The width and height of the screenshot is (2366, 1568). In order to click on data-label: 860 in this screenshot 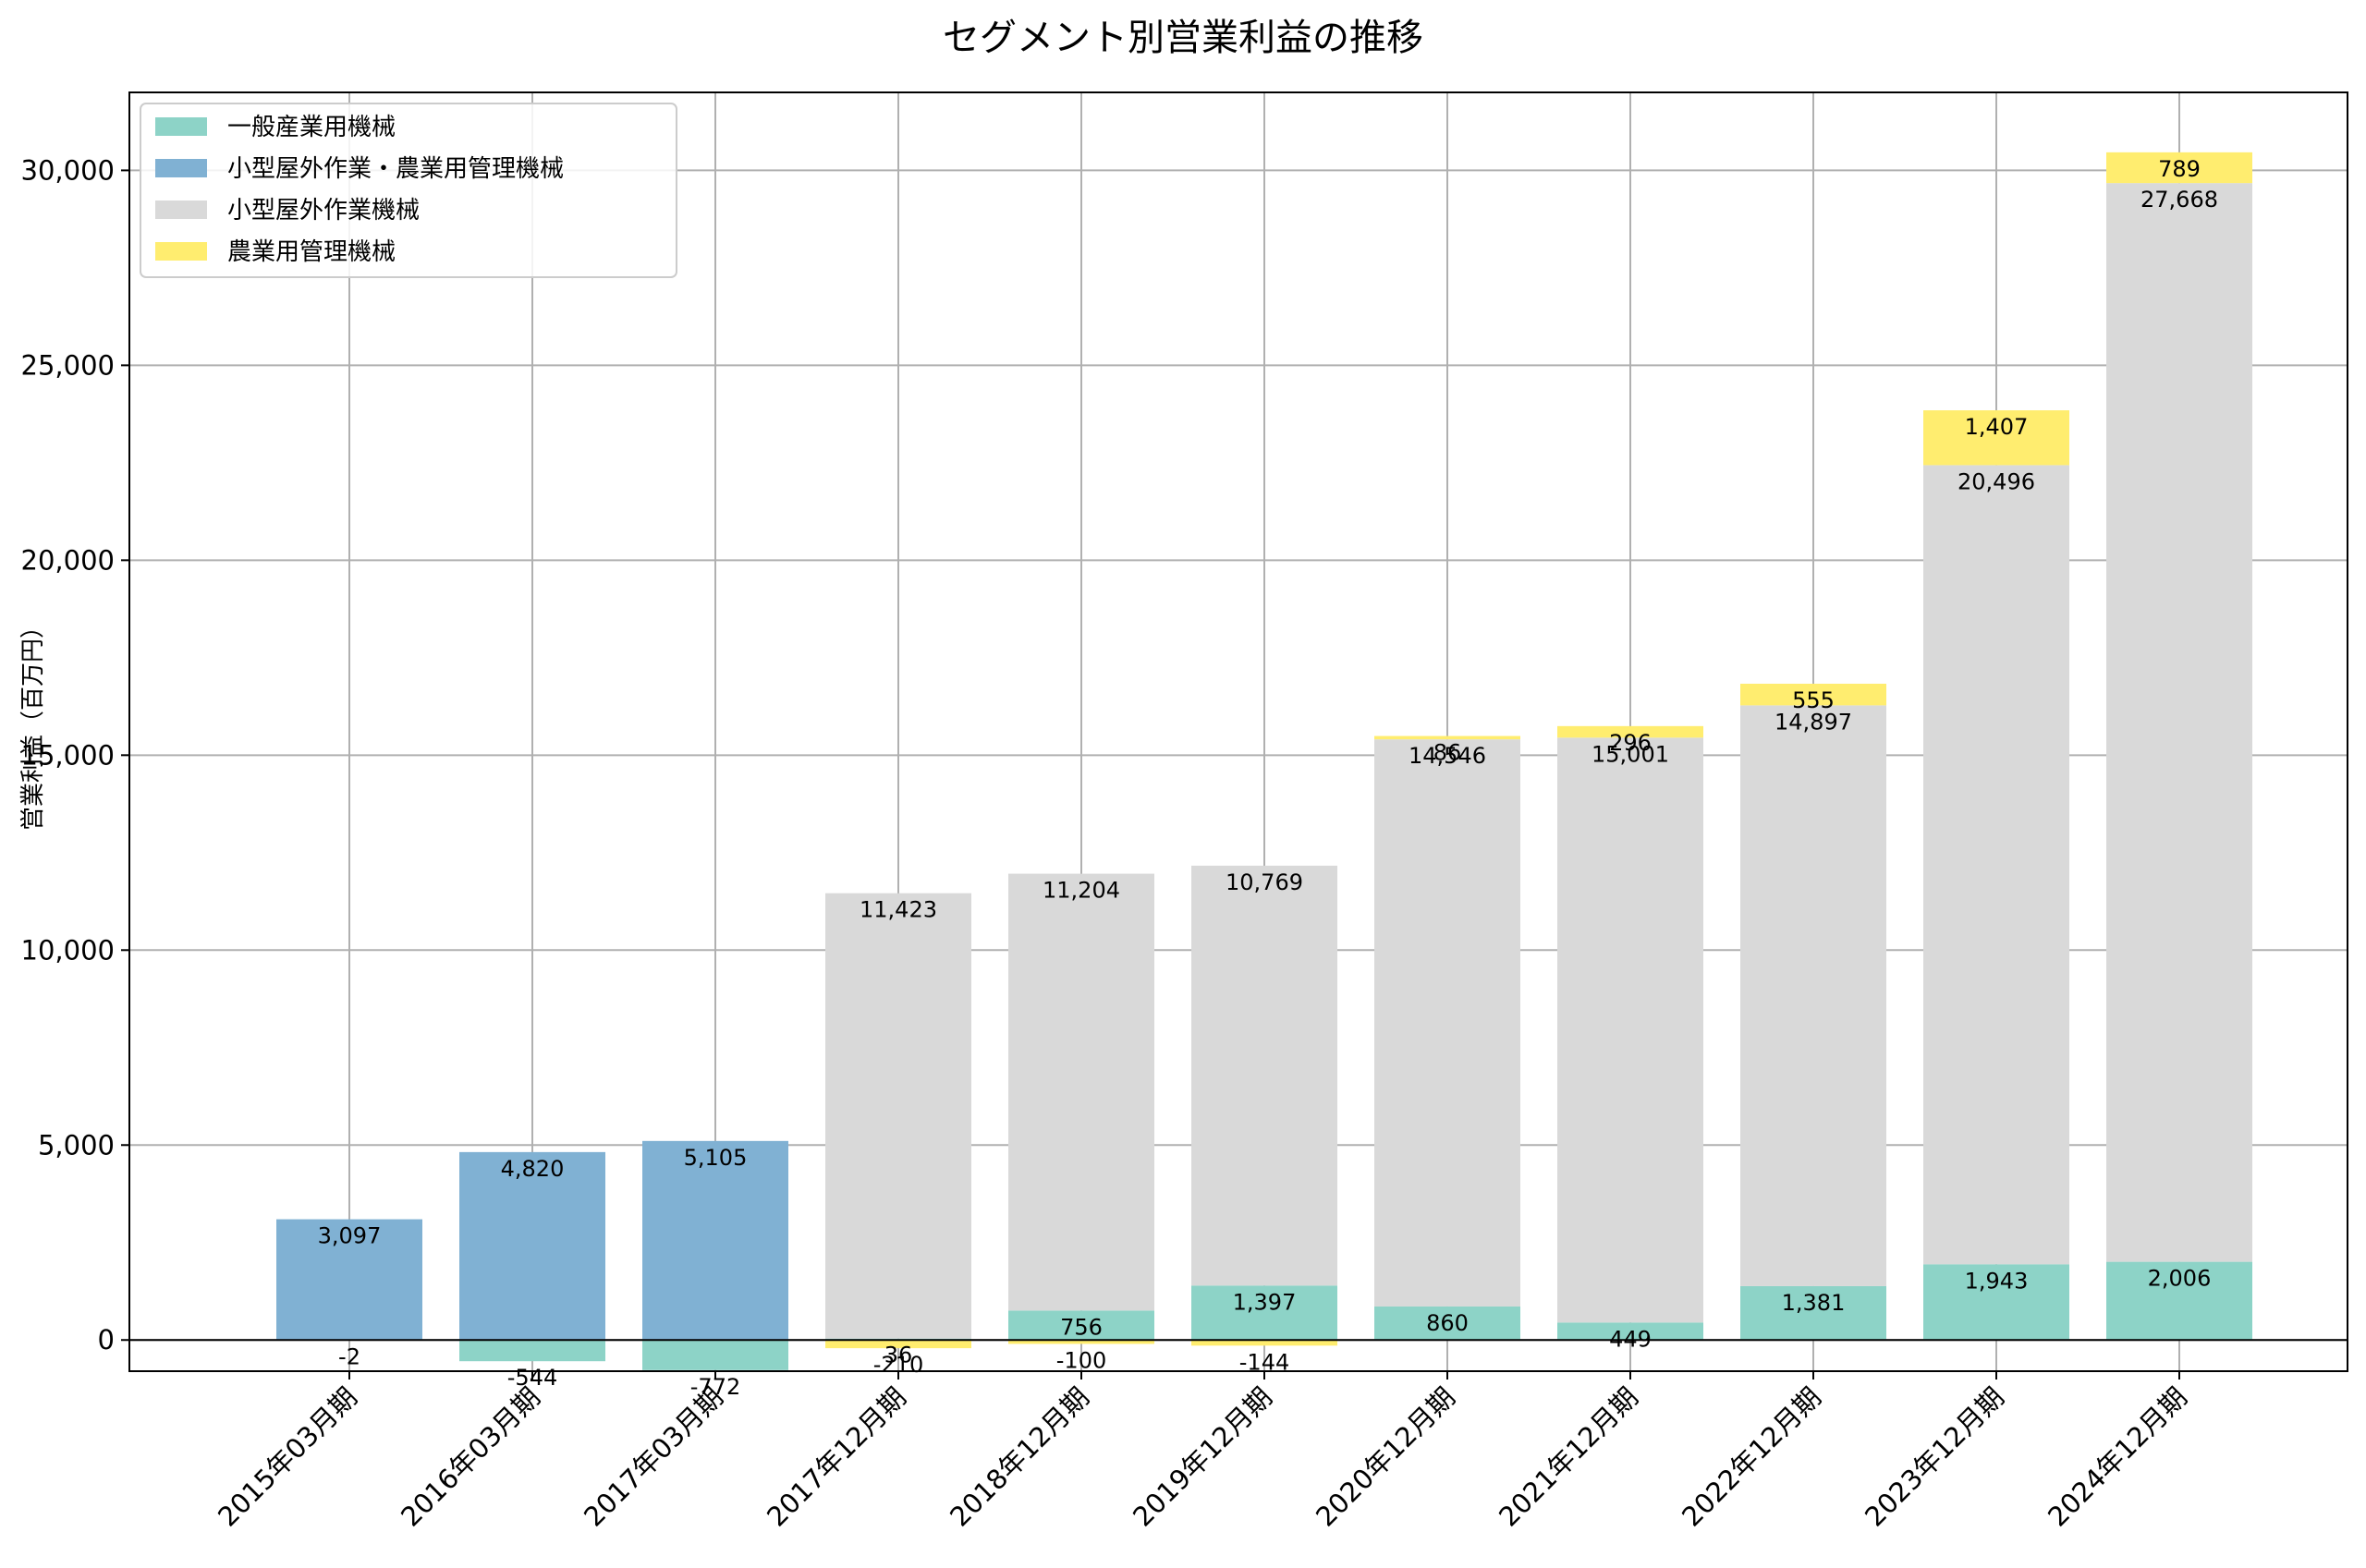, I will do `click(1447, 1323)`.